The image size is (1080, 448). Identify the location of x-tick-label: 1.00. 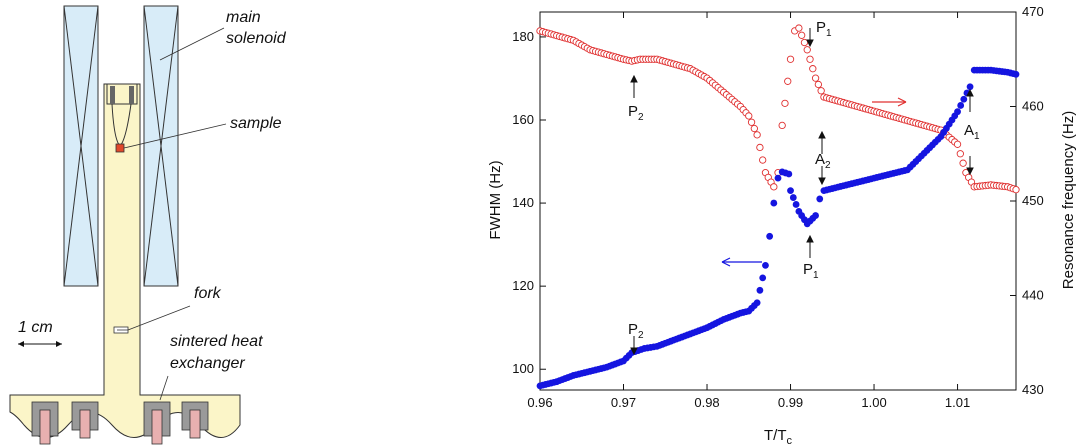
(873, 402).